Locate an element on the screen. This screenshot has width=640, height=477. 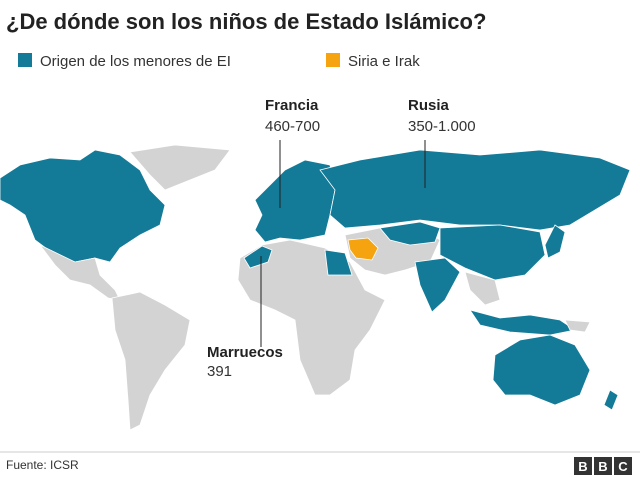
japan is located at coordinates (555, 241).